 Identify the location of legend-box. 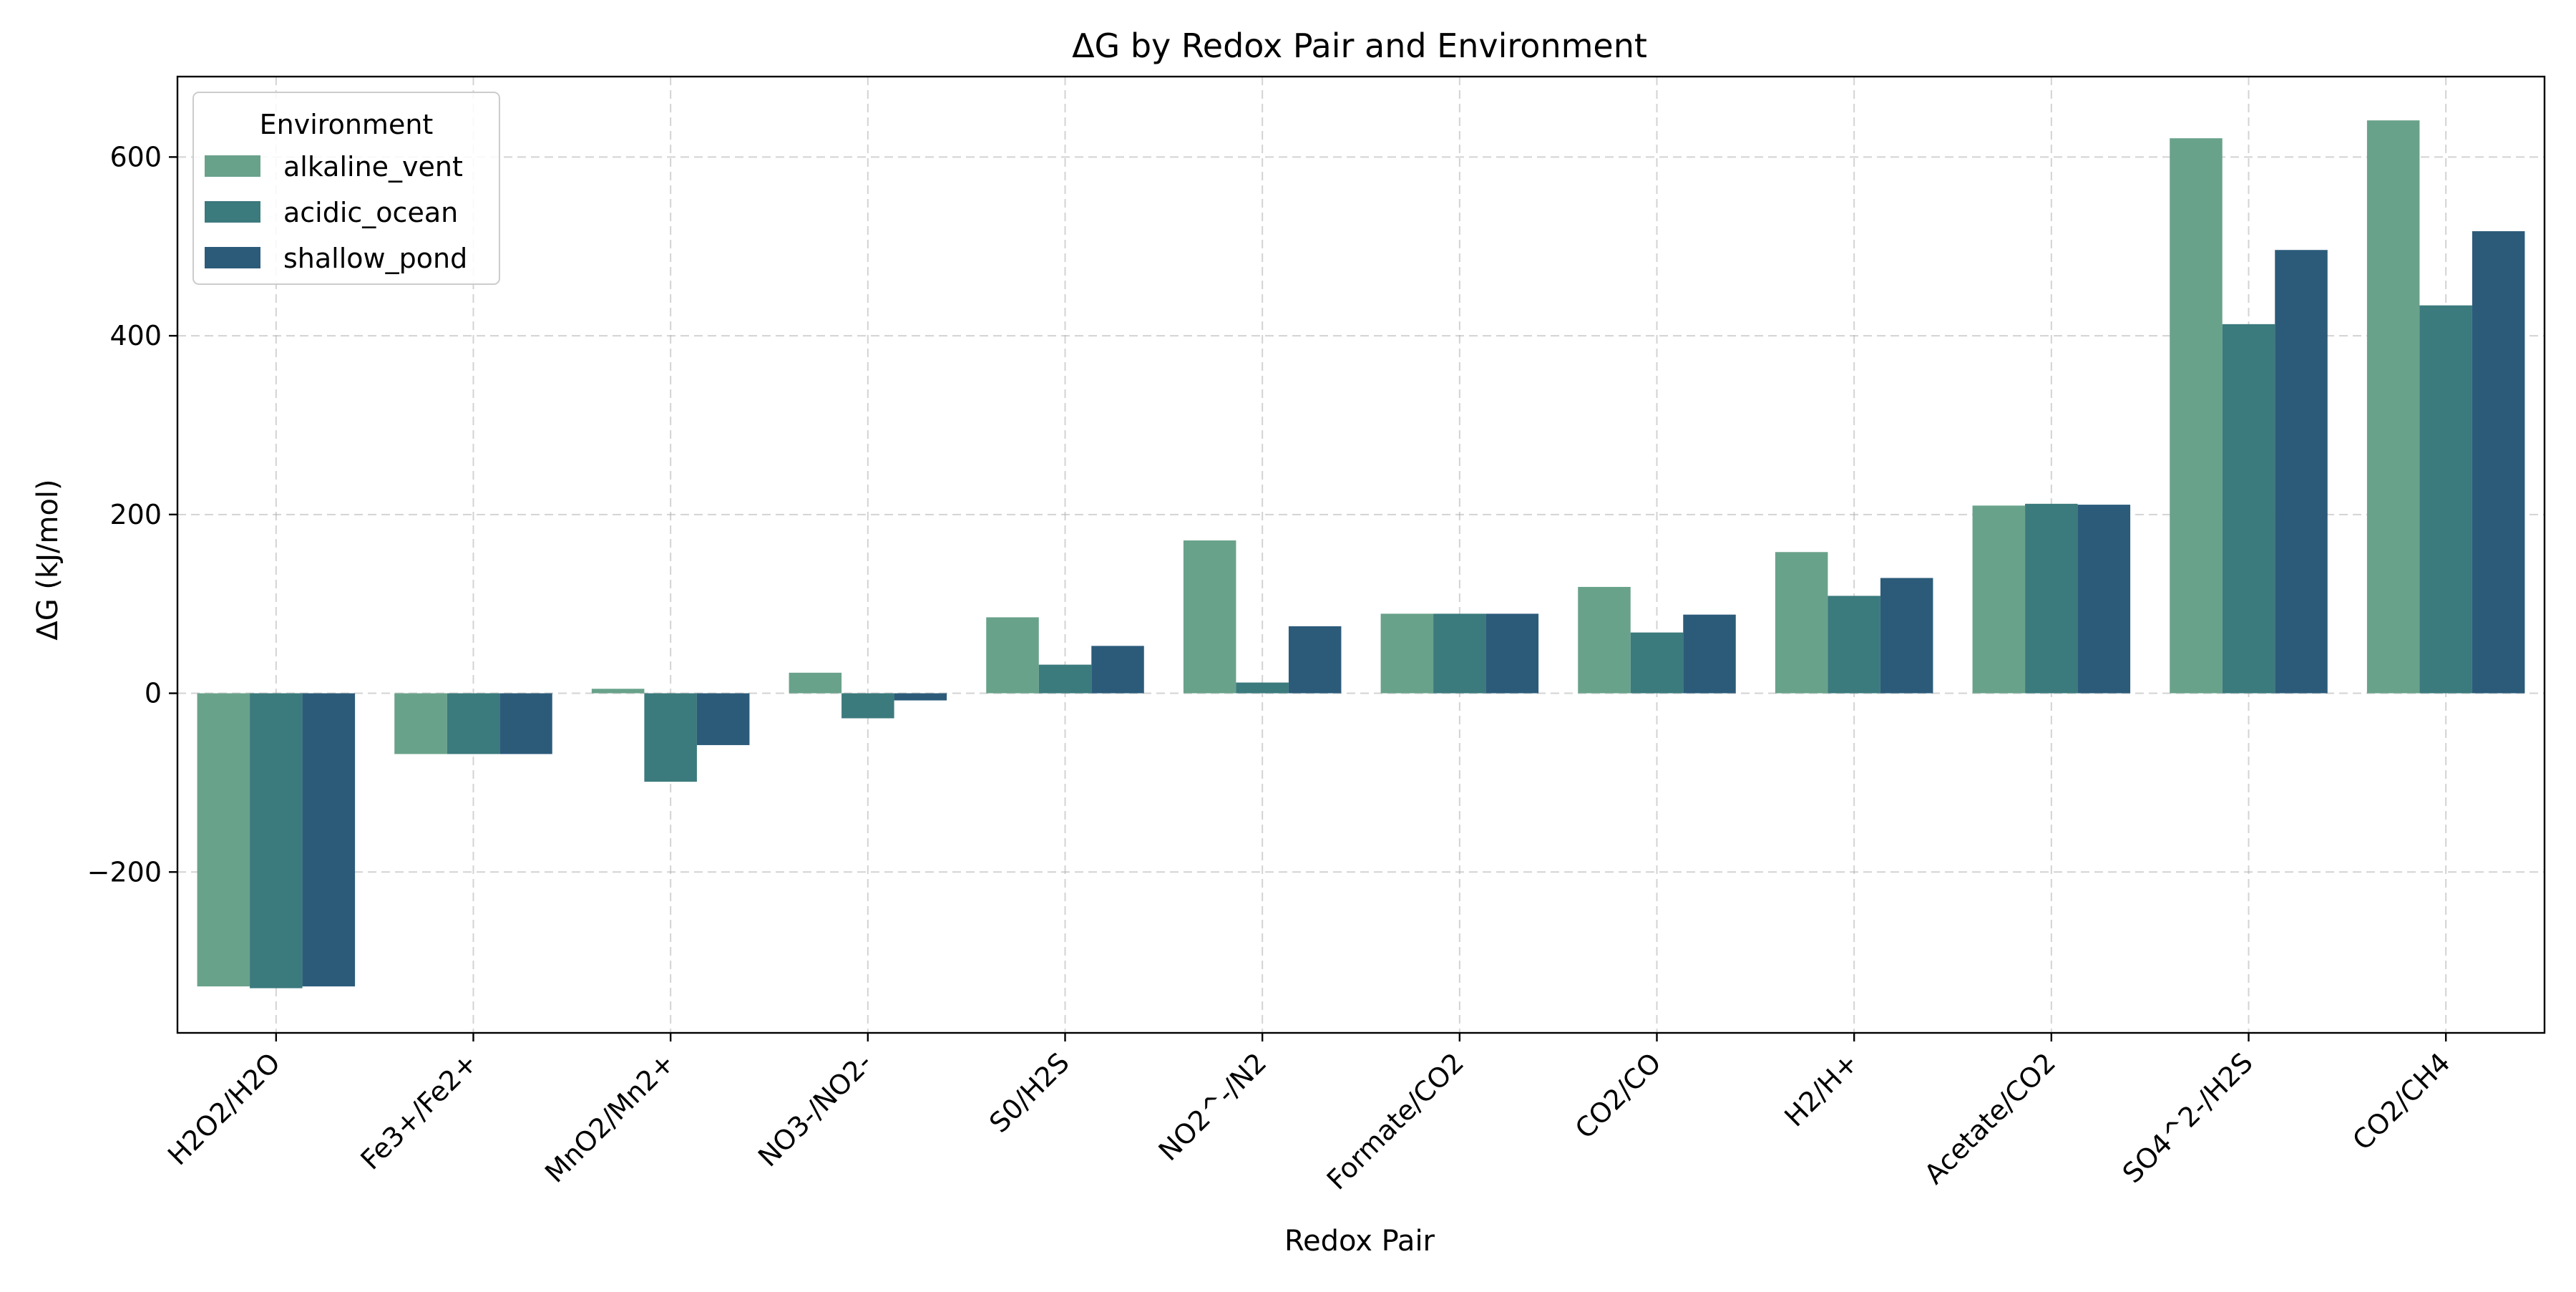
(346, 188).